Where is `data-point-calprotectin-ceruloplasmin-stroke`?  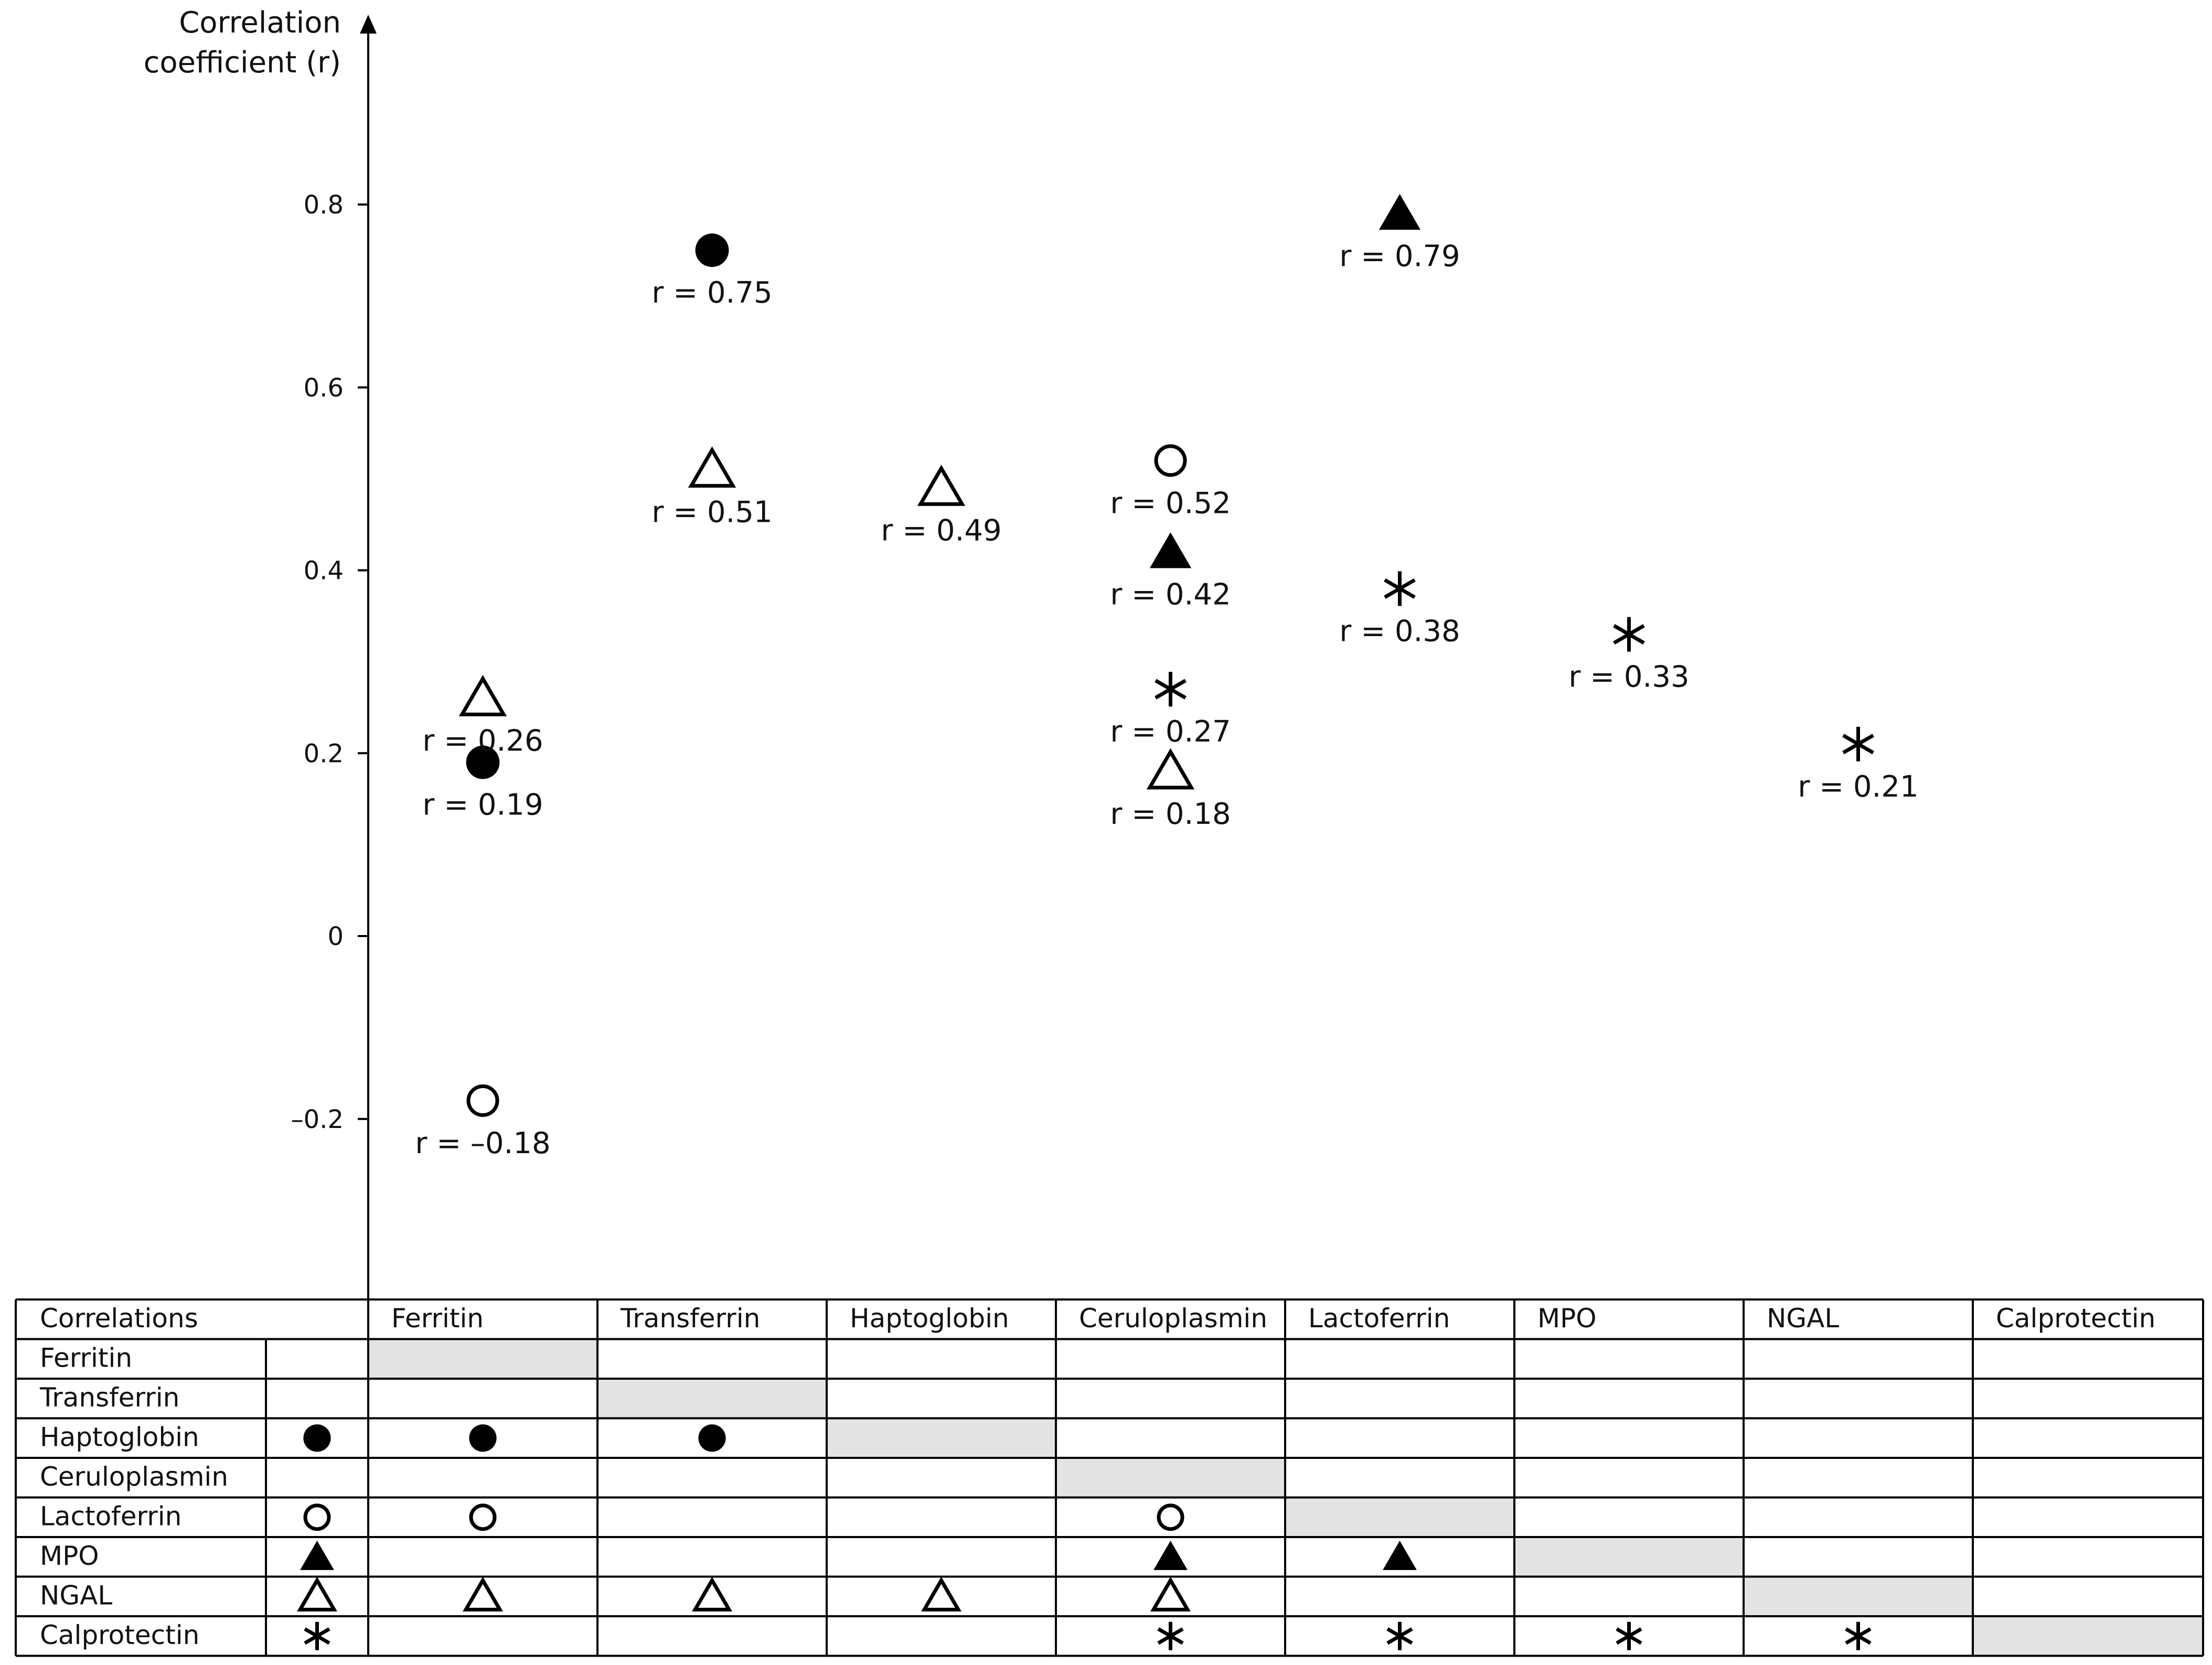 data-point-calprotectin-ceruloplasmin-stroke is located at coordinates (1171, 689).